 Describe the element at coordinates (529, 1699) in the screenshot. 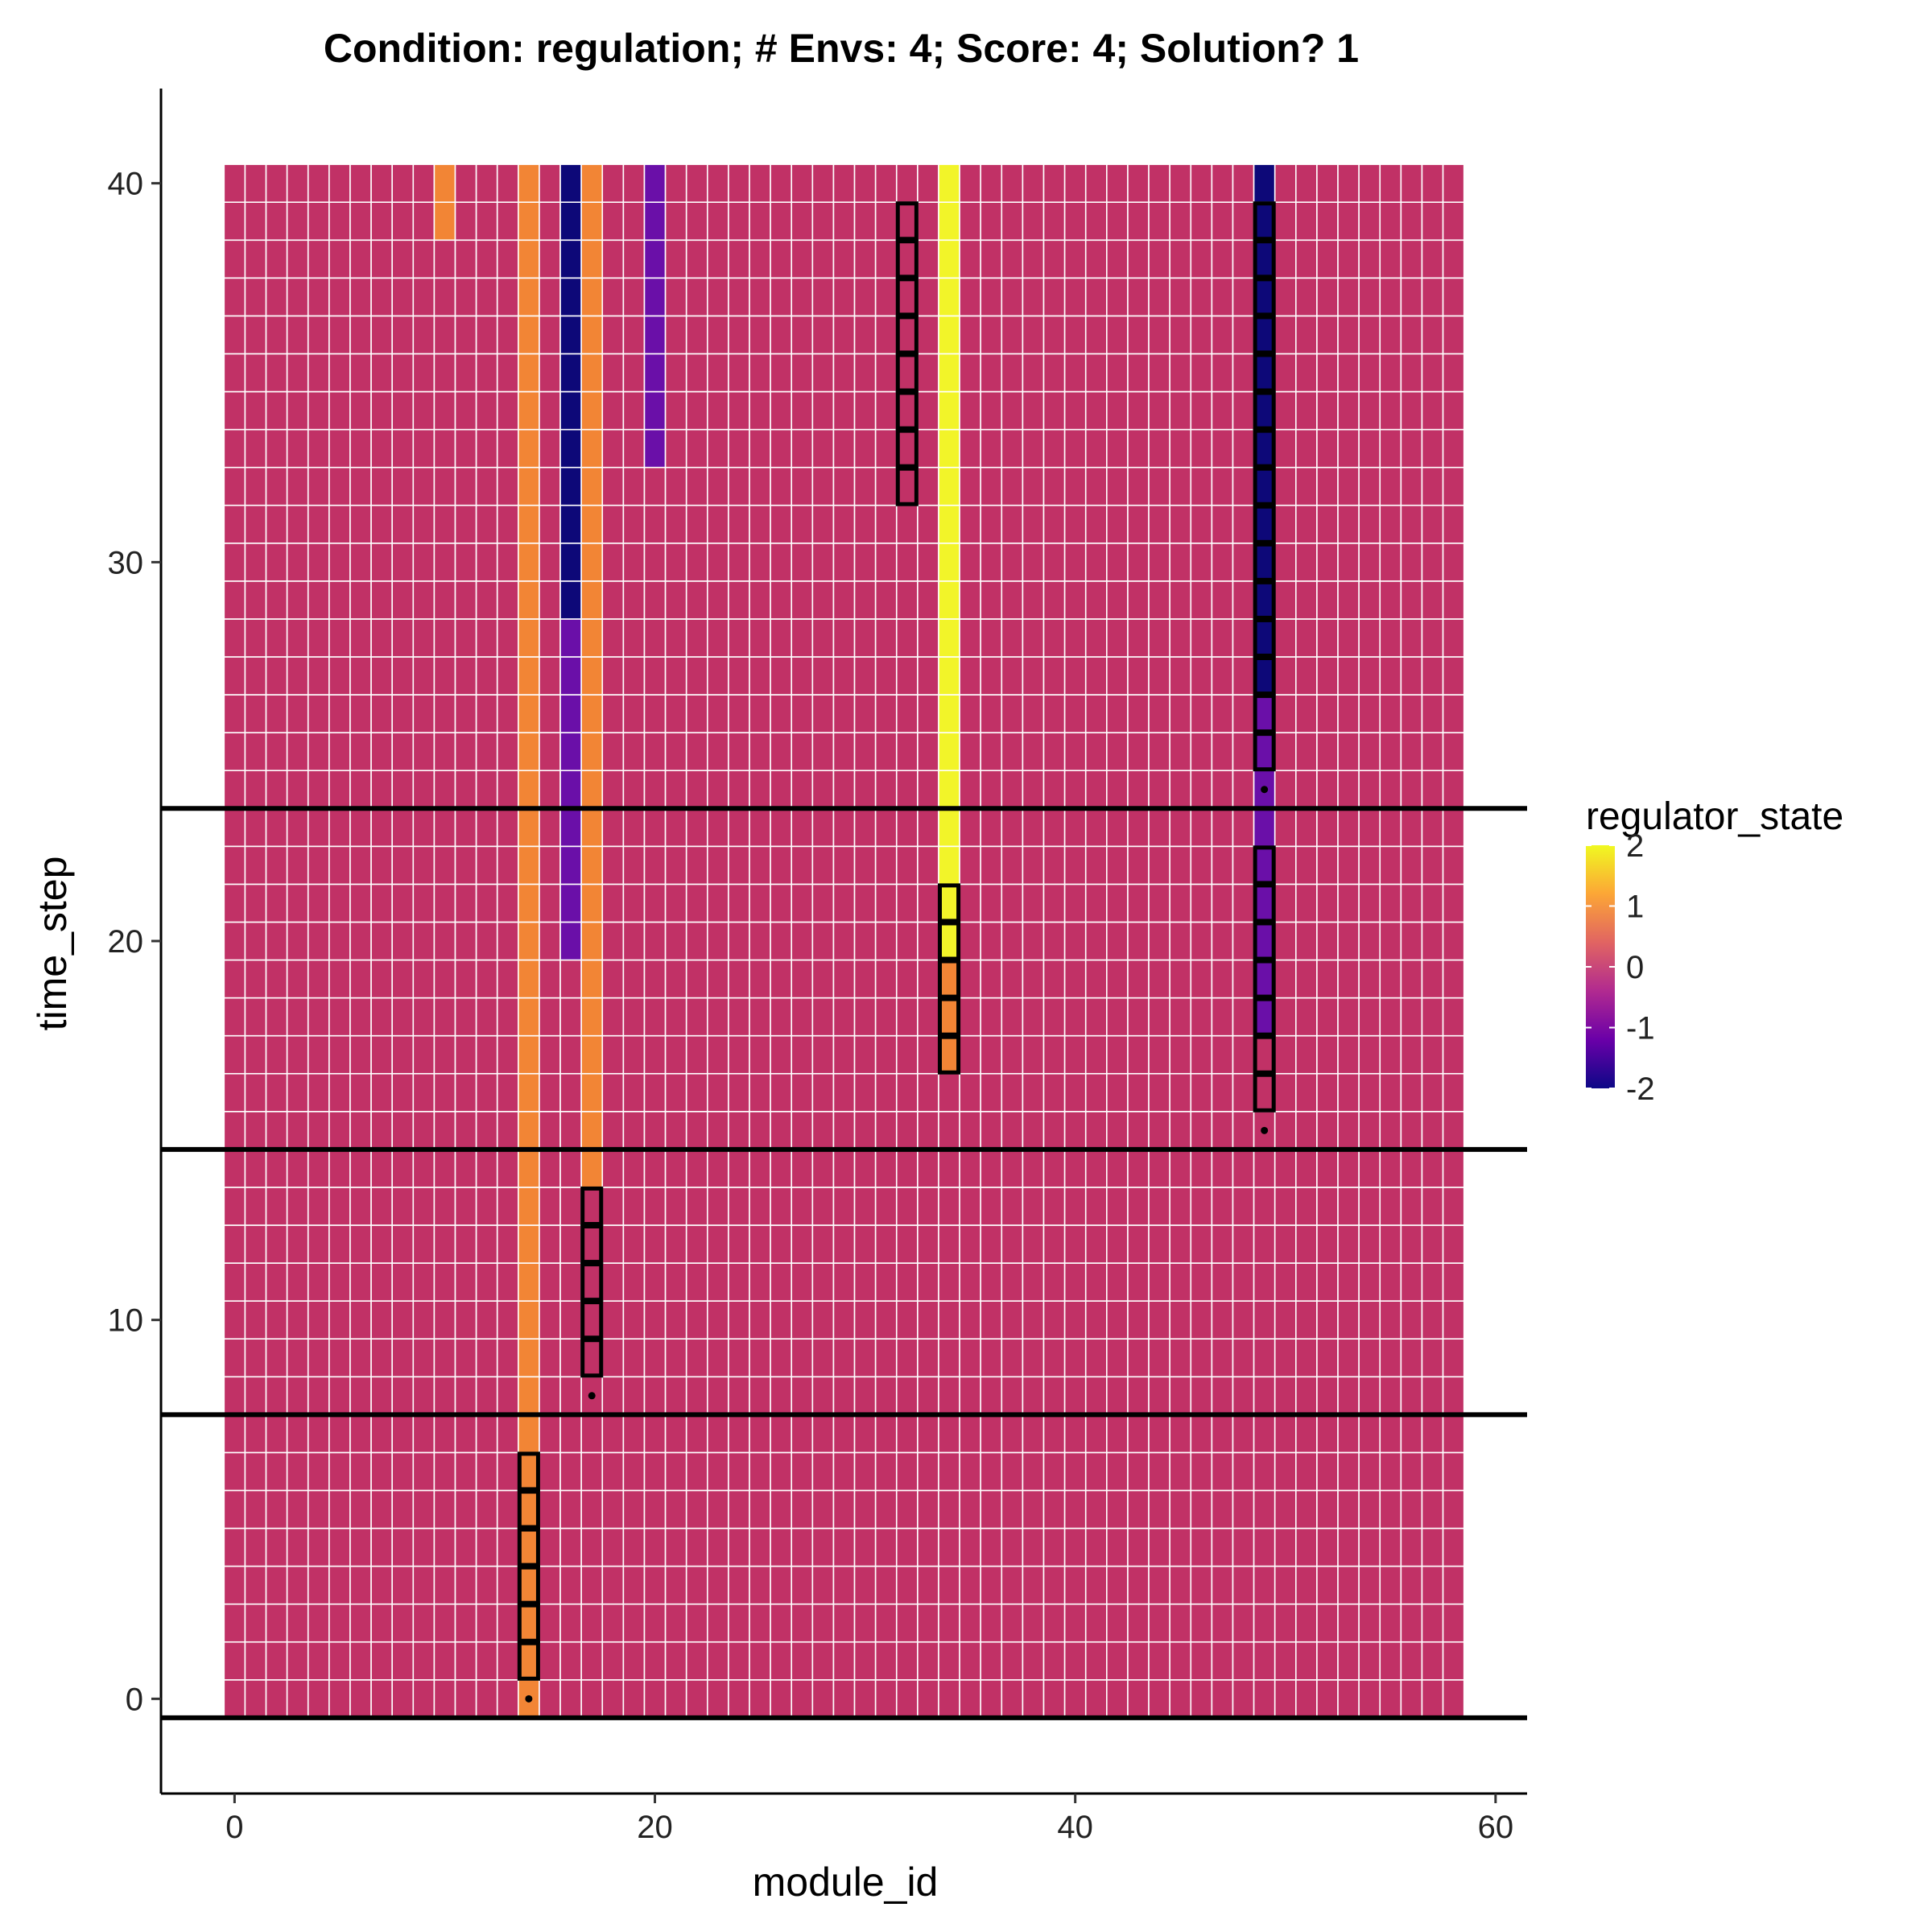

I see `event-point` at that location.